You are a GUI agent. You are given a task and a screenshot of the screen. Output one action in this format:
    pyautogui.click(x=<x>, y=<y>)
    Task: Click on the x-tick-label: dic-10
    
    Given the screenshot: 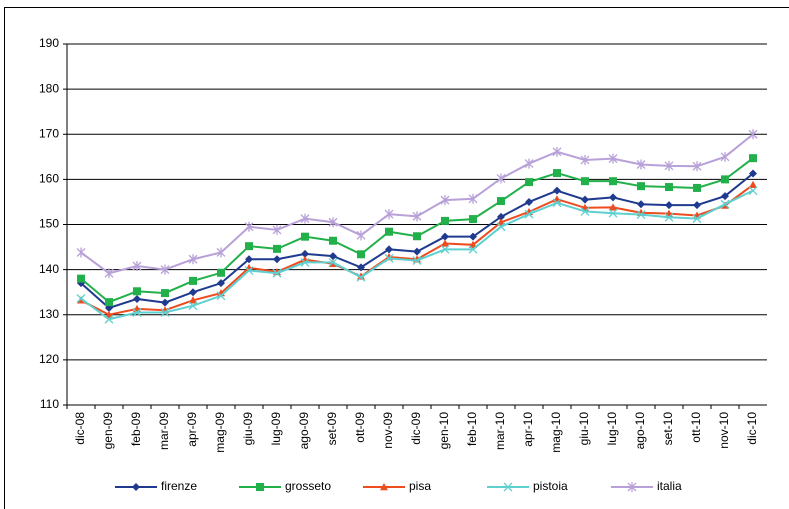 What is the action you would take?
    pyautogui.click(x=752, y=428)
    